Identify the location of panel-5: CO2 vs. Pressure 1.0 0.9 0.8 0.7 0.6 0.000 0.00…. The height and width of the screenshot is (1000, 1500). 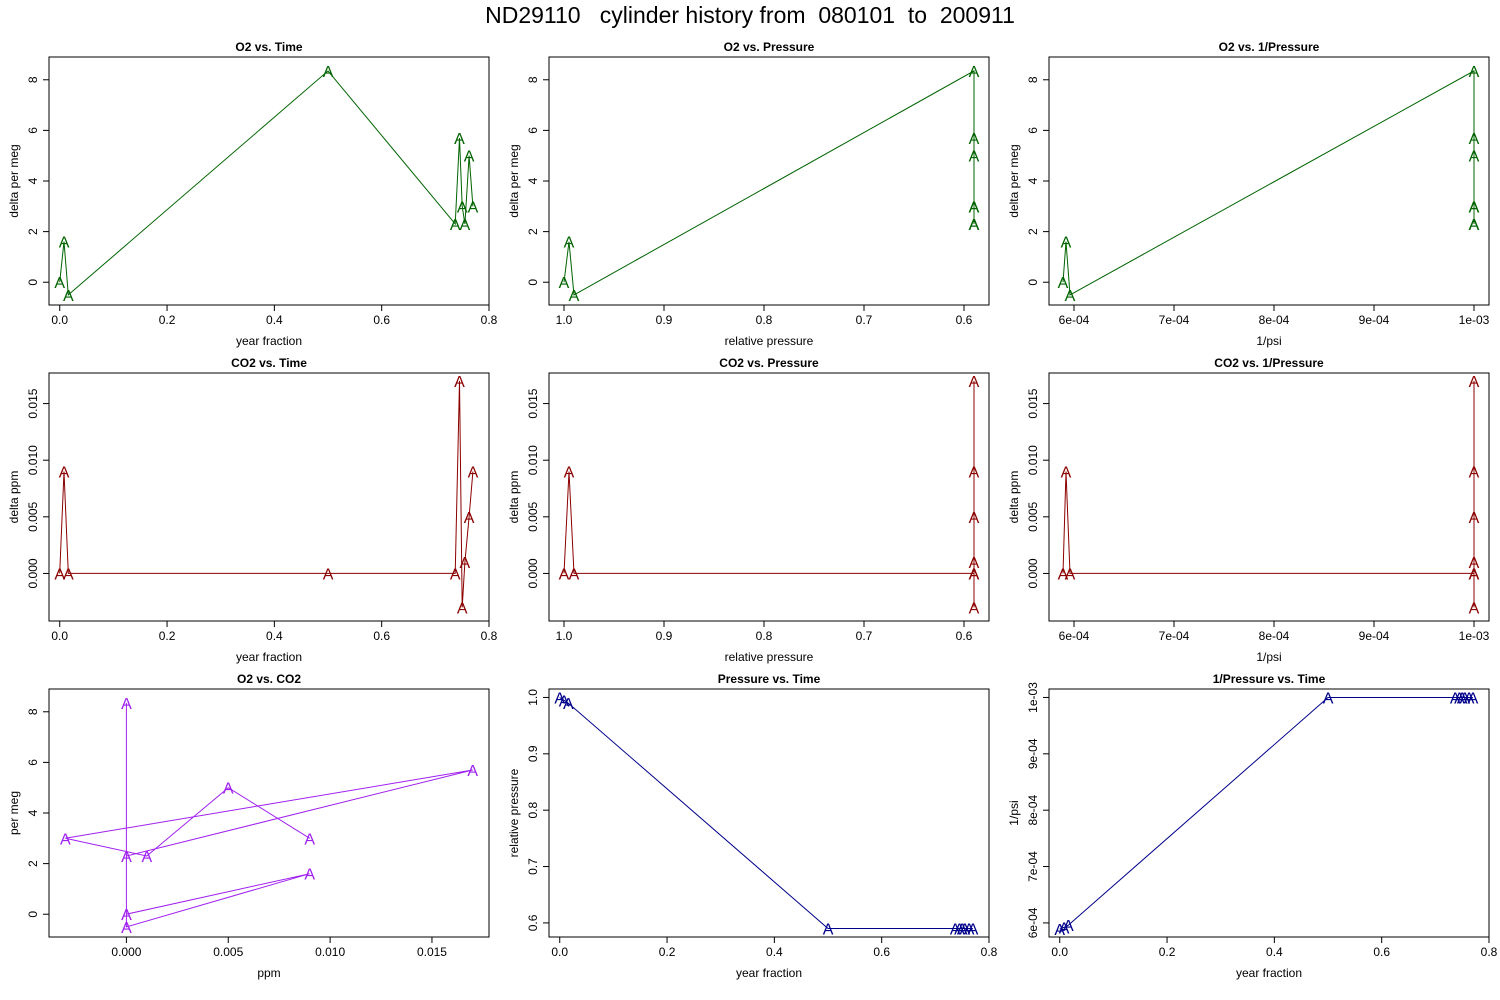
(748, 510).